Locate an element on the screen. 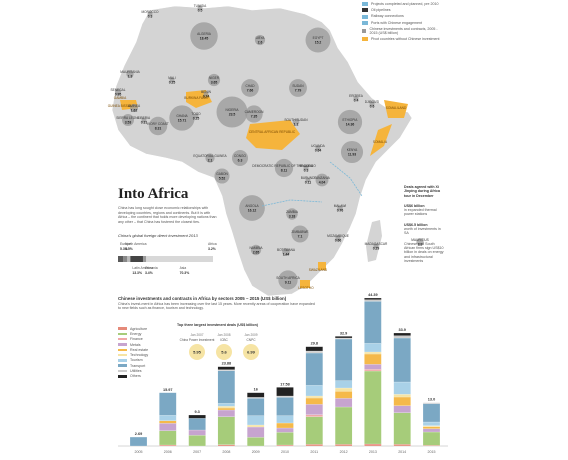  bubble-ghana is located at coordinates (182, 118).